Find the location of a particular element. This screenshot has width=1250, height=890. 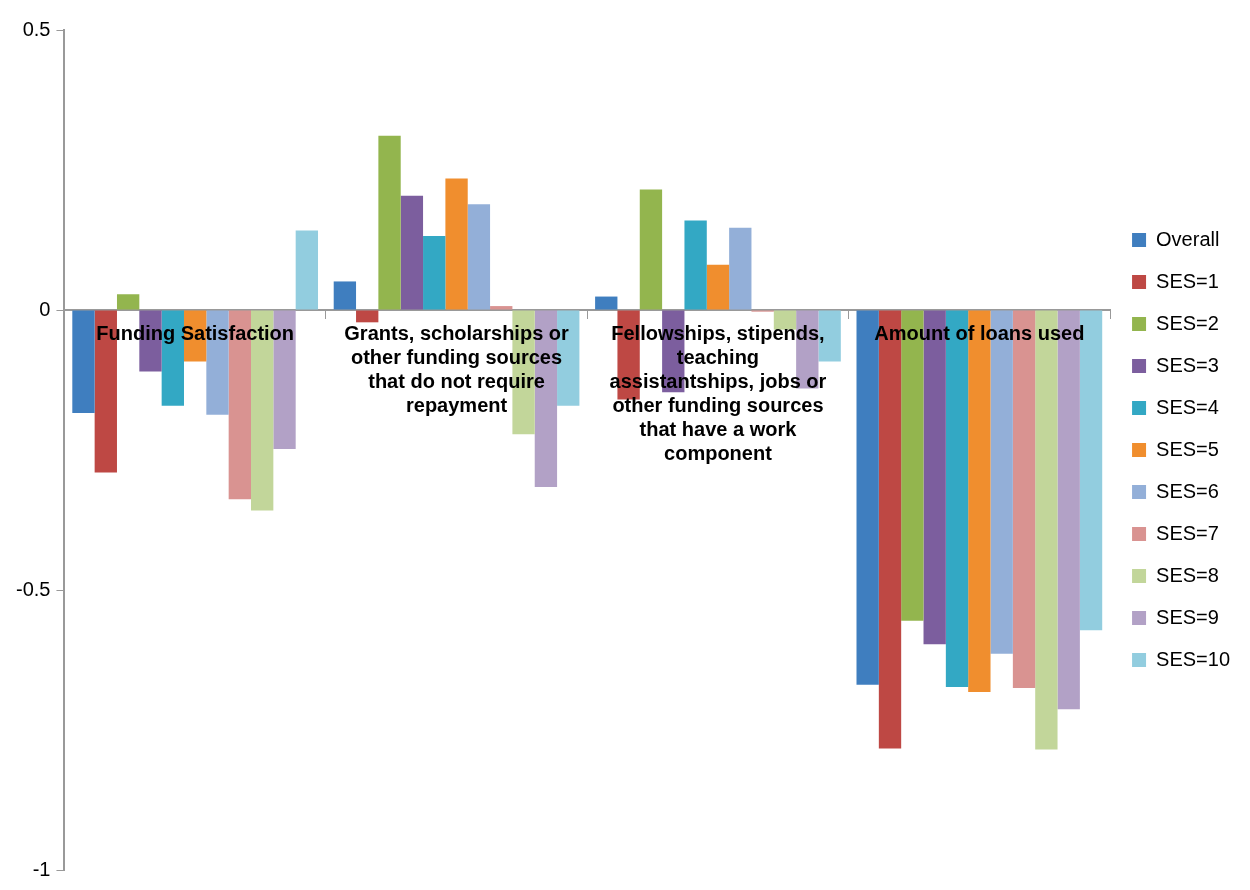

y-tick-label: 0 is located at coordinates (45, 308).